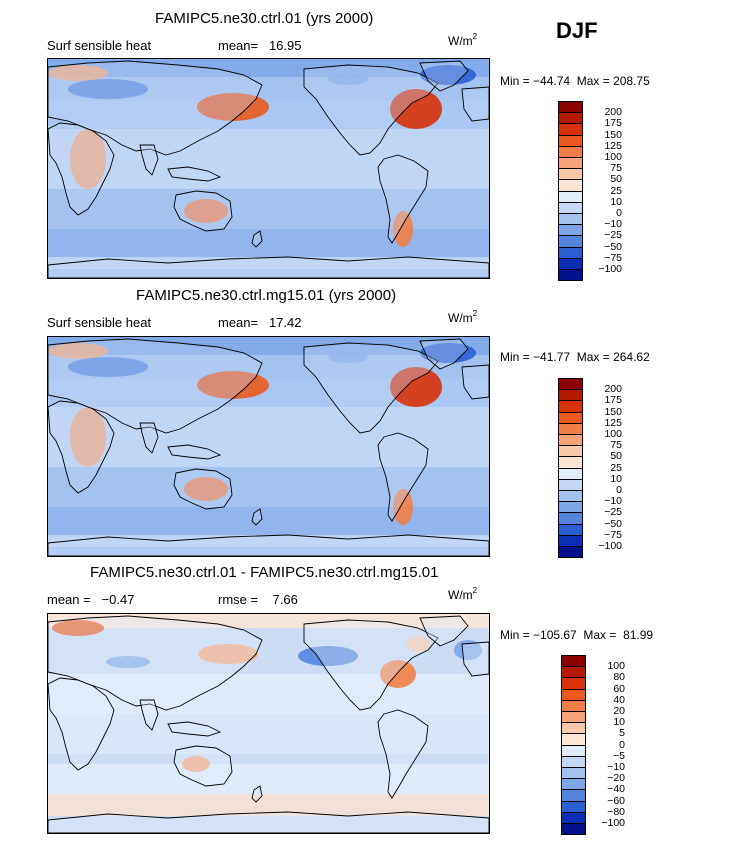 Image resolution: width=733 pixels, height=844 pixels. Describe the element at coordinates (616, 778) in the screenshot. I see `colorbar-tick-label: −20` at that location.